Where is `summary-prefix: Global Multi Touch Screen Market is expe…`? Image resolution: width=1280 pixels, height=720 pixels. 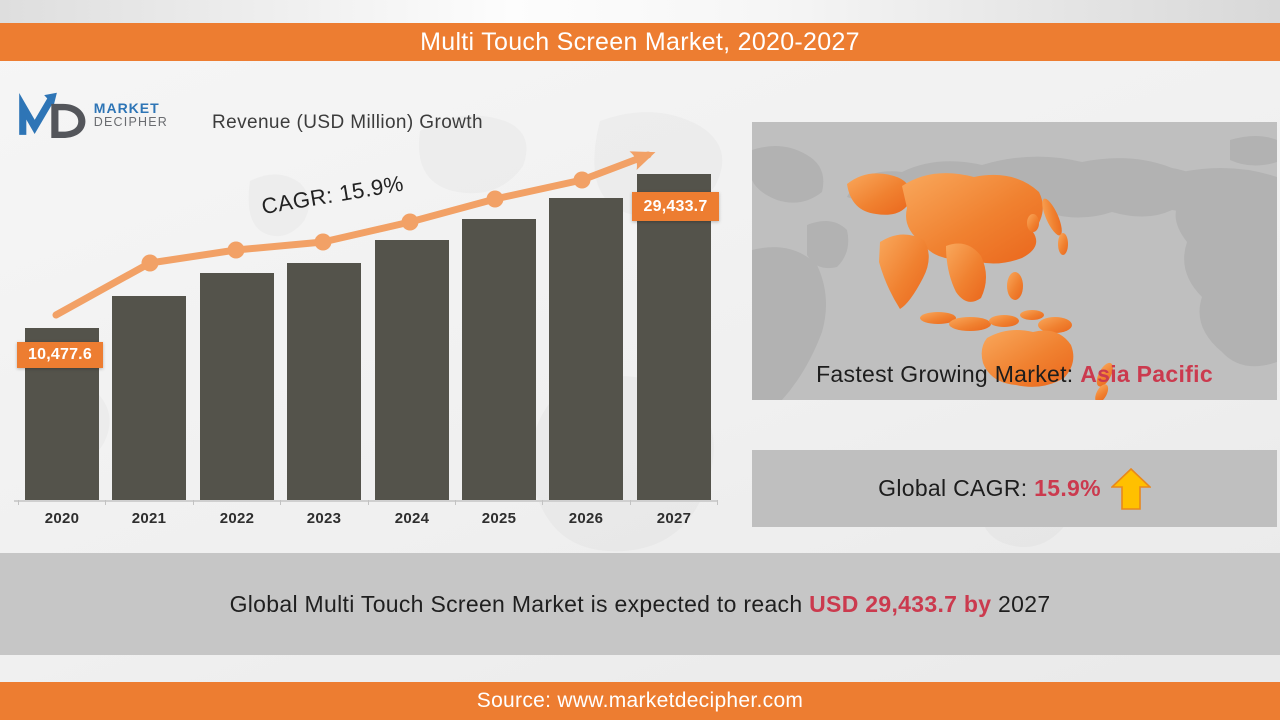
summary-prefix: Global Multi Touch Screen Market is expe… is located at coordinates (519, 603).